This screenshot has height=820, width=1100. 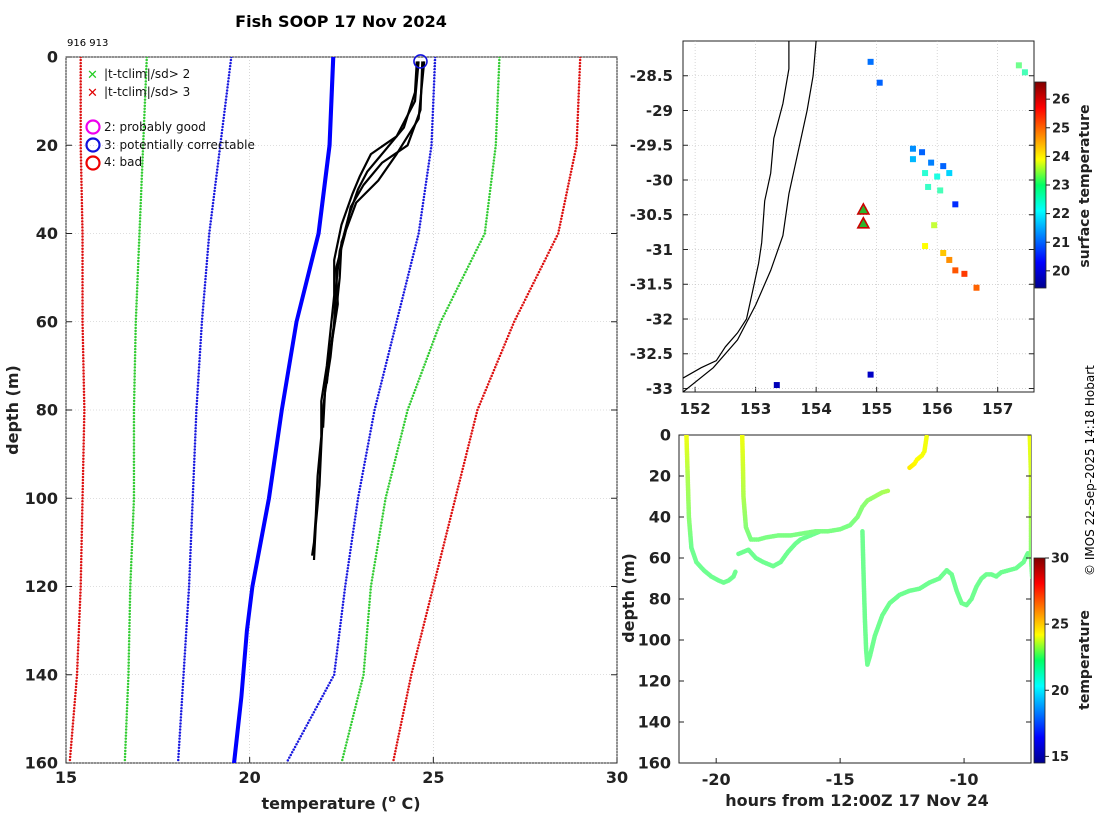 What do you see at coordinates (694, 409) in the screenshot?
I see `lon-tick-label: 152` at bounding box center [694, 409].